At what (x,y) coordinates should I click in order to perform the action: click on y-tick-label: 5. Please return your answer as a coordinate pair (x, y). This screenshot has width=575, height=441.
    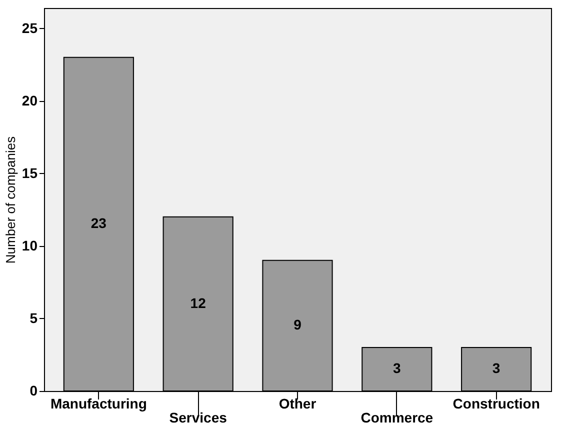
    Looking at the image, I should click on (34, 318).